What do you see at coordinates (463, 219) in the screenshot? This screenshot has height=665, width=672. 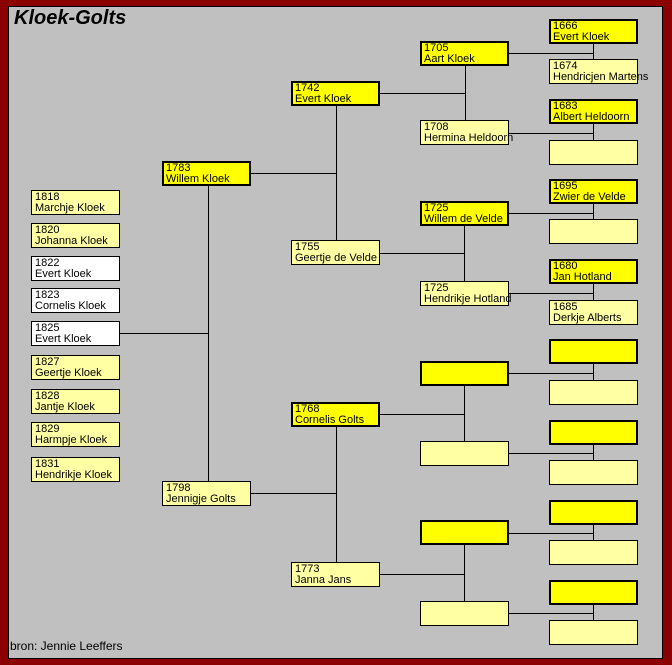 I see `person-name: Willem de Velde` at bounding box center [463, 219].